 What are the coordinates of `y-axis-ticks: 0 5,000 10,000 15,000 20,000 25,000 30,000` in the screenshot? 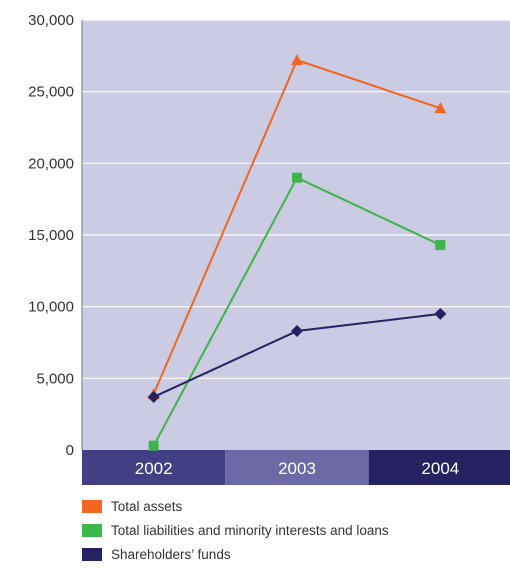 It's located at (51, 235).